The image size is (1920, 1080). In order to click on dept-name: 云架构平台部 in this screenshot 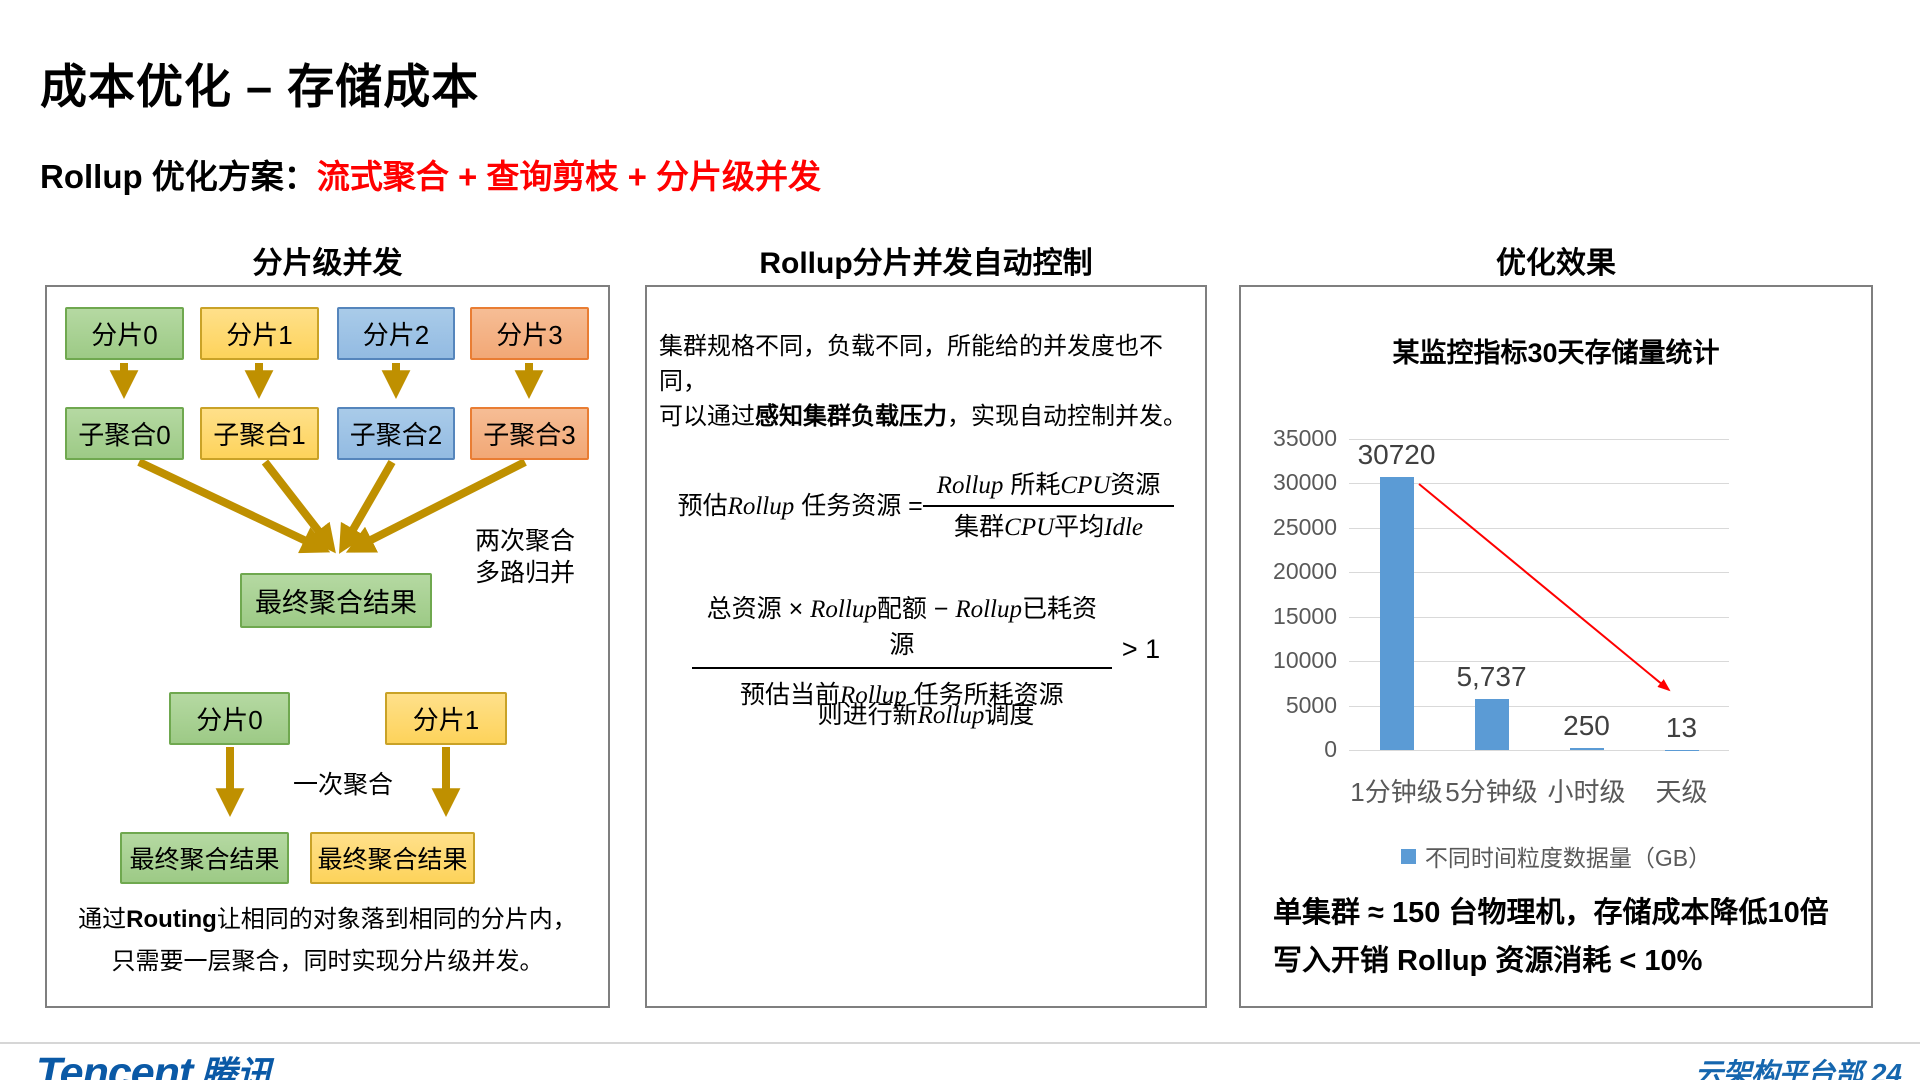, I will do `click(1779, 1069)`.